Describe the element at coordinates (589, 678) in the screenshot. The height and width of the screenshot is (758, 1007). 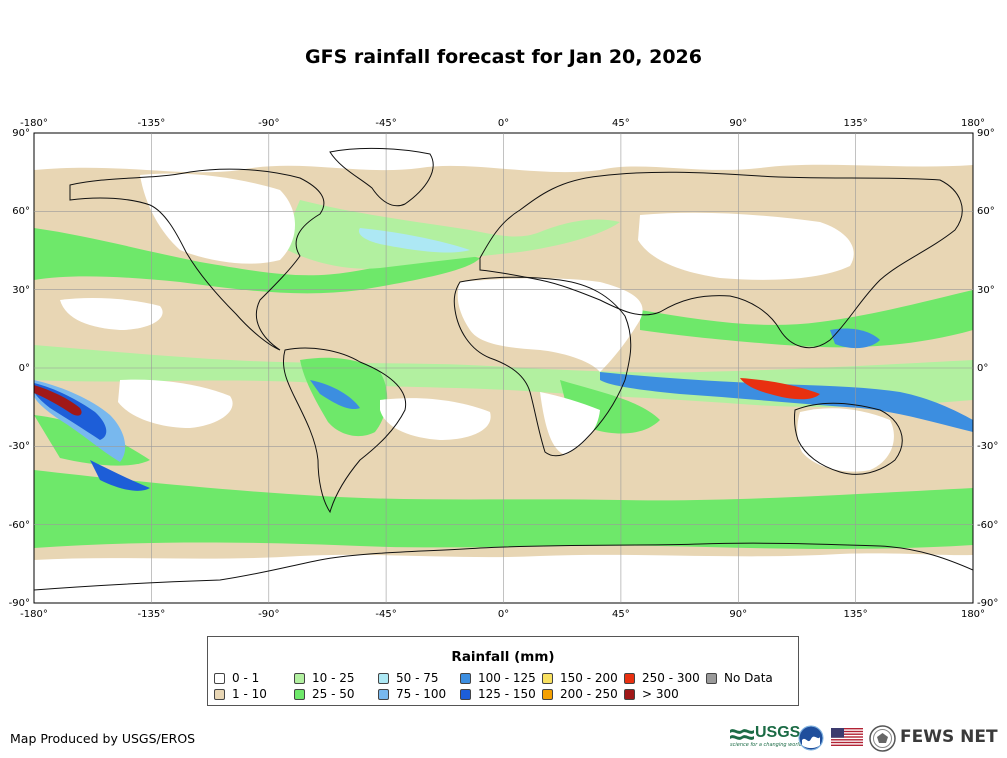
I see `legend-label: 150 - 200` at that location.